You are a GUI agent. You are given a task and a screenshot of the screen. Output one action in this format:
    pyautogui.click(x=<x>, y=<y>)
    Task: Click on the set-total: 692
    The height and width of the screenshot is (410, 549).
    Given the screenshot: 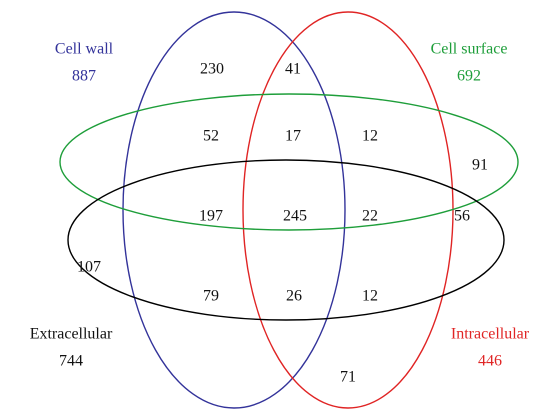 What is the action you would take?
    pyautogui.click(x=469, y=76)
    